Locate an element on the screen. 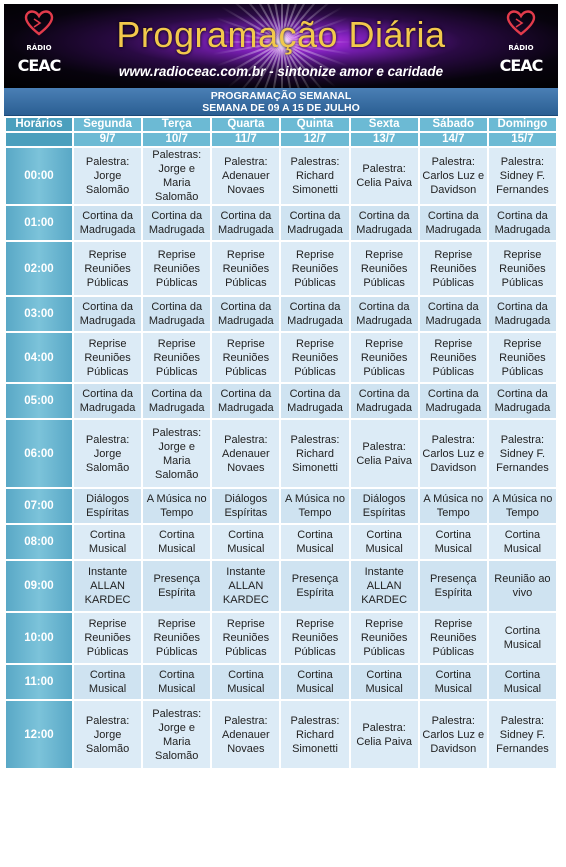  program-cell: Instante ALLAN KARDEC is located at coordinates (384, 586).